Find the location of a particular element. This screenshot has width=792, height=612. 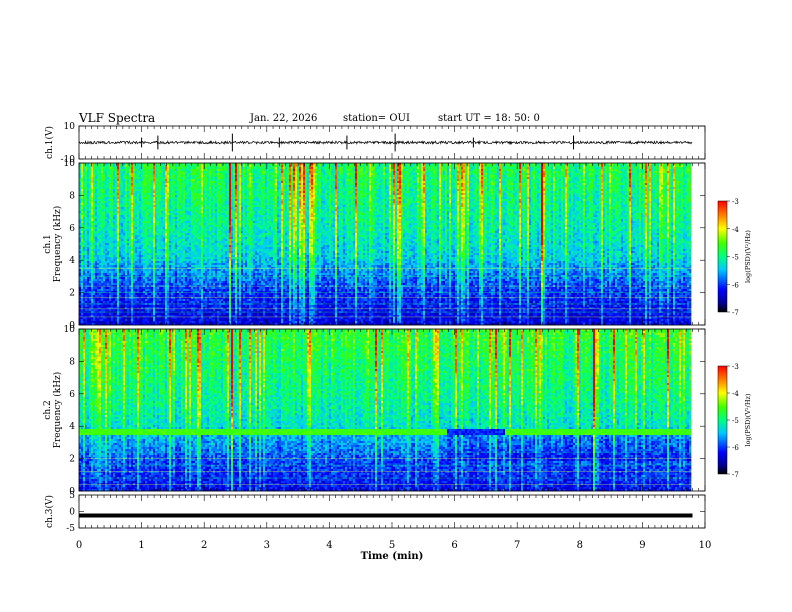

ch1-trace is located at coordinates (385, 142).